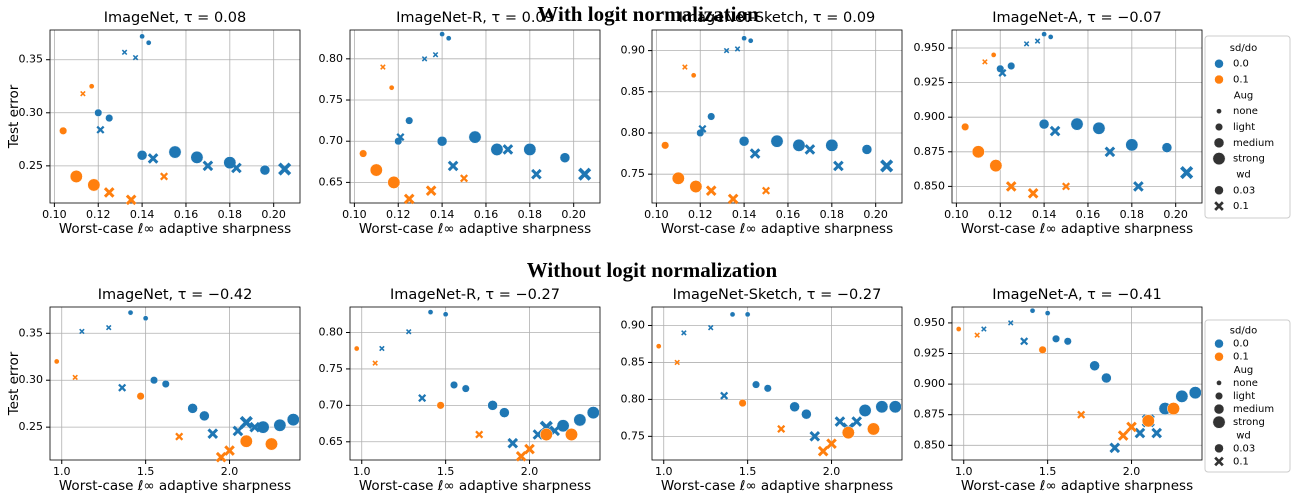 Image resolution: width=1294 pixels, height=499 pixels. I want to click on legend-label: light, so click(1244, 396).